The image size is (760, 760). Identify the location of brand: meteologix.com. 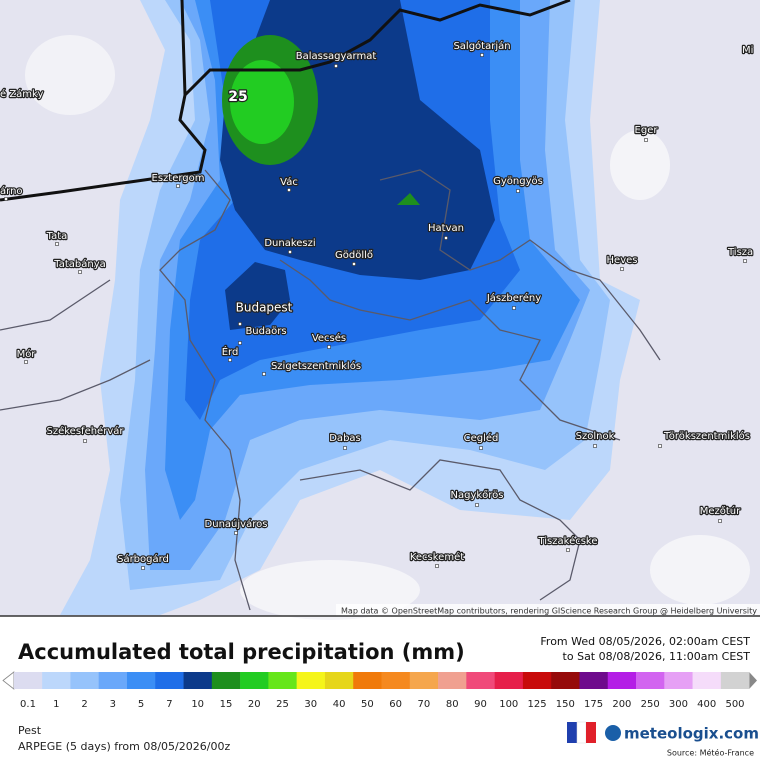
(691, 734).